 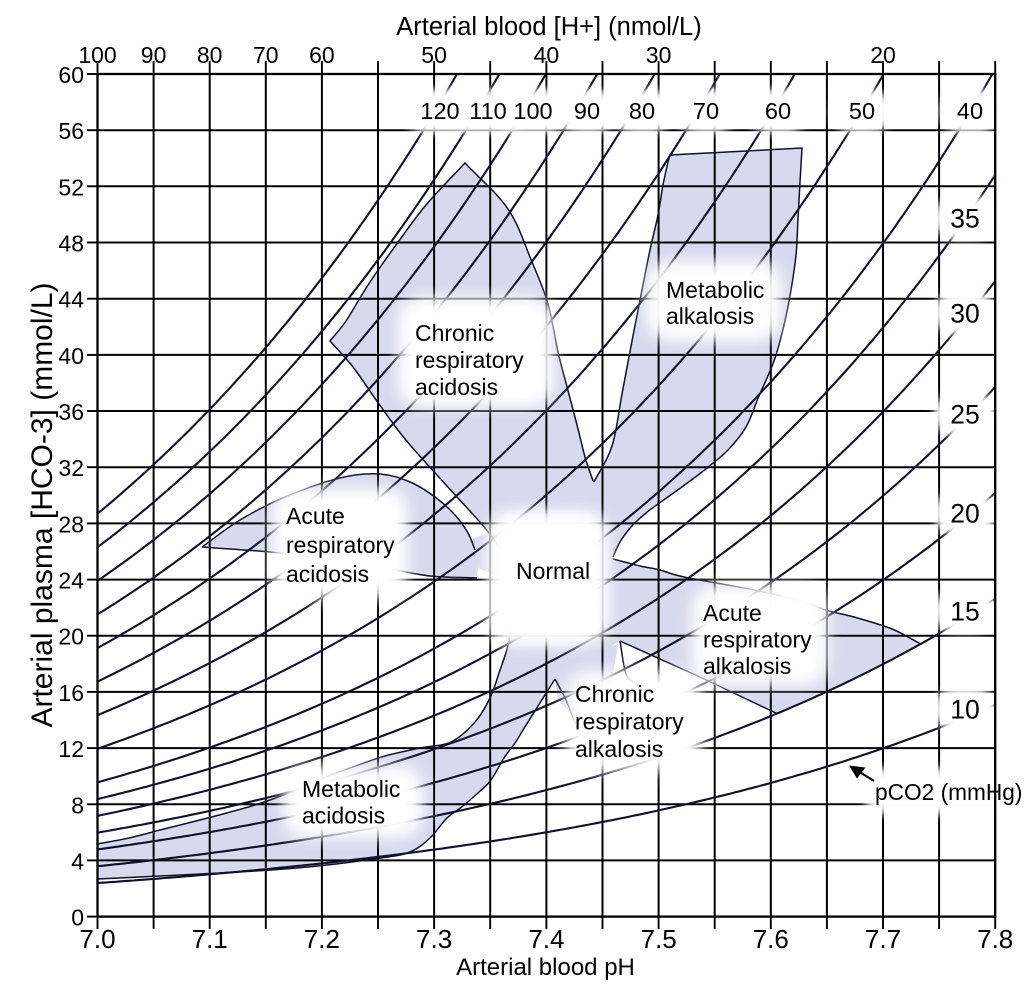 I want to click on svg-text: 7.6, so click(x=771, y=939).